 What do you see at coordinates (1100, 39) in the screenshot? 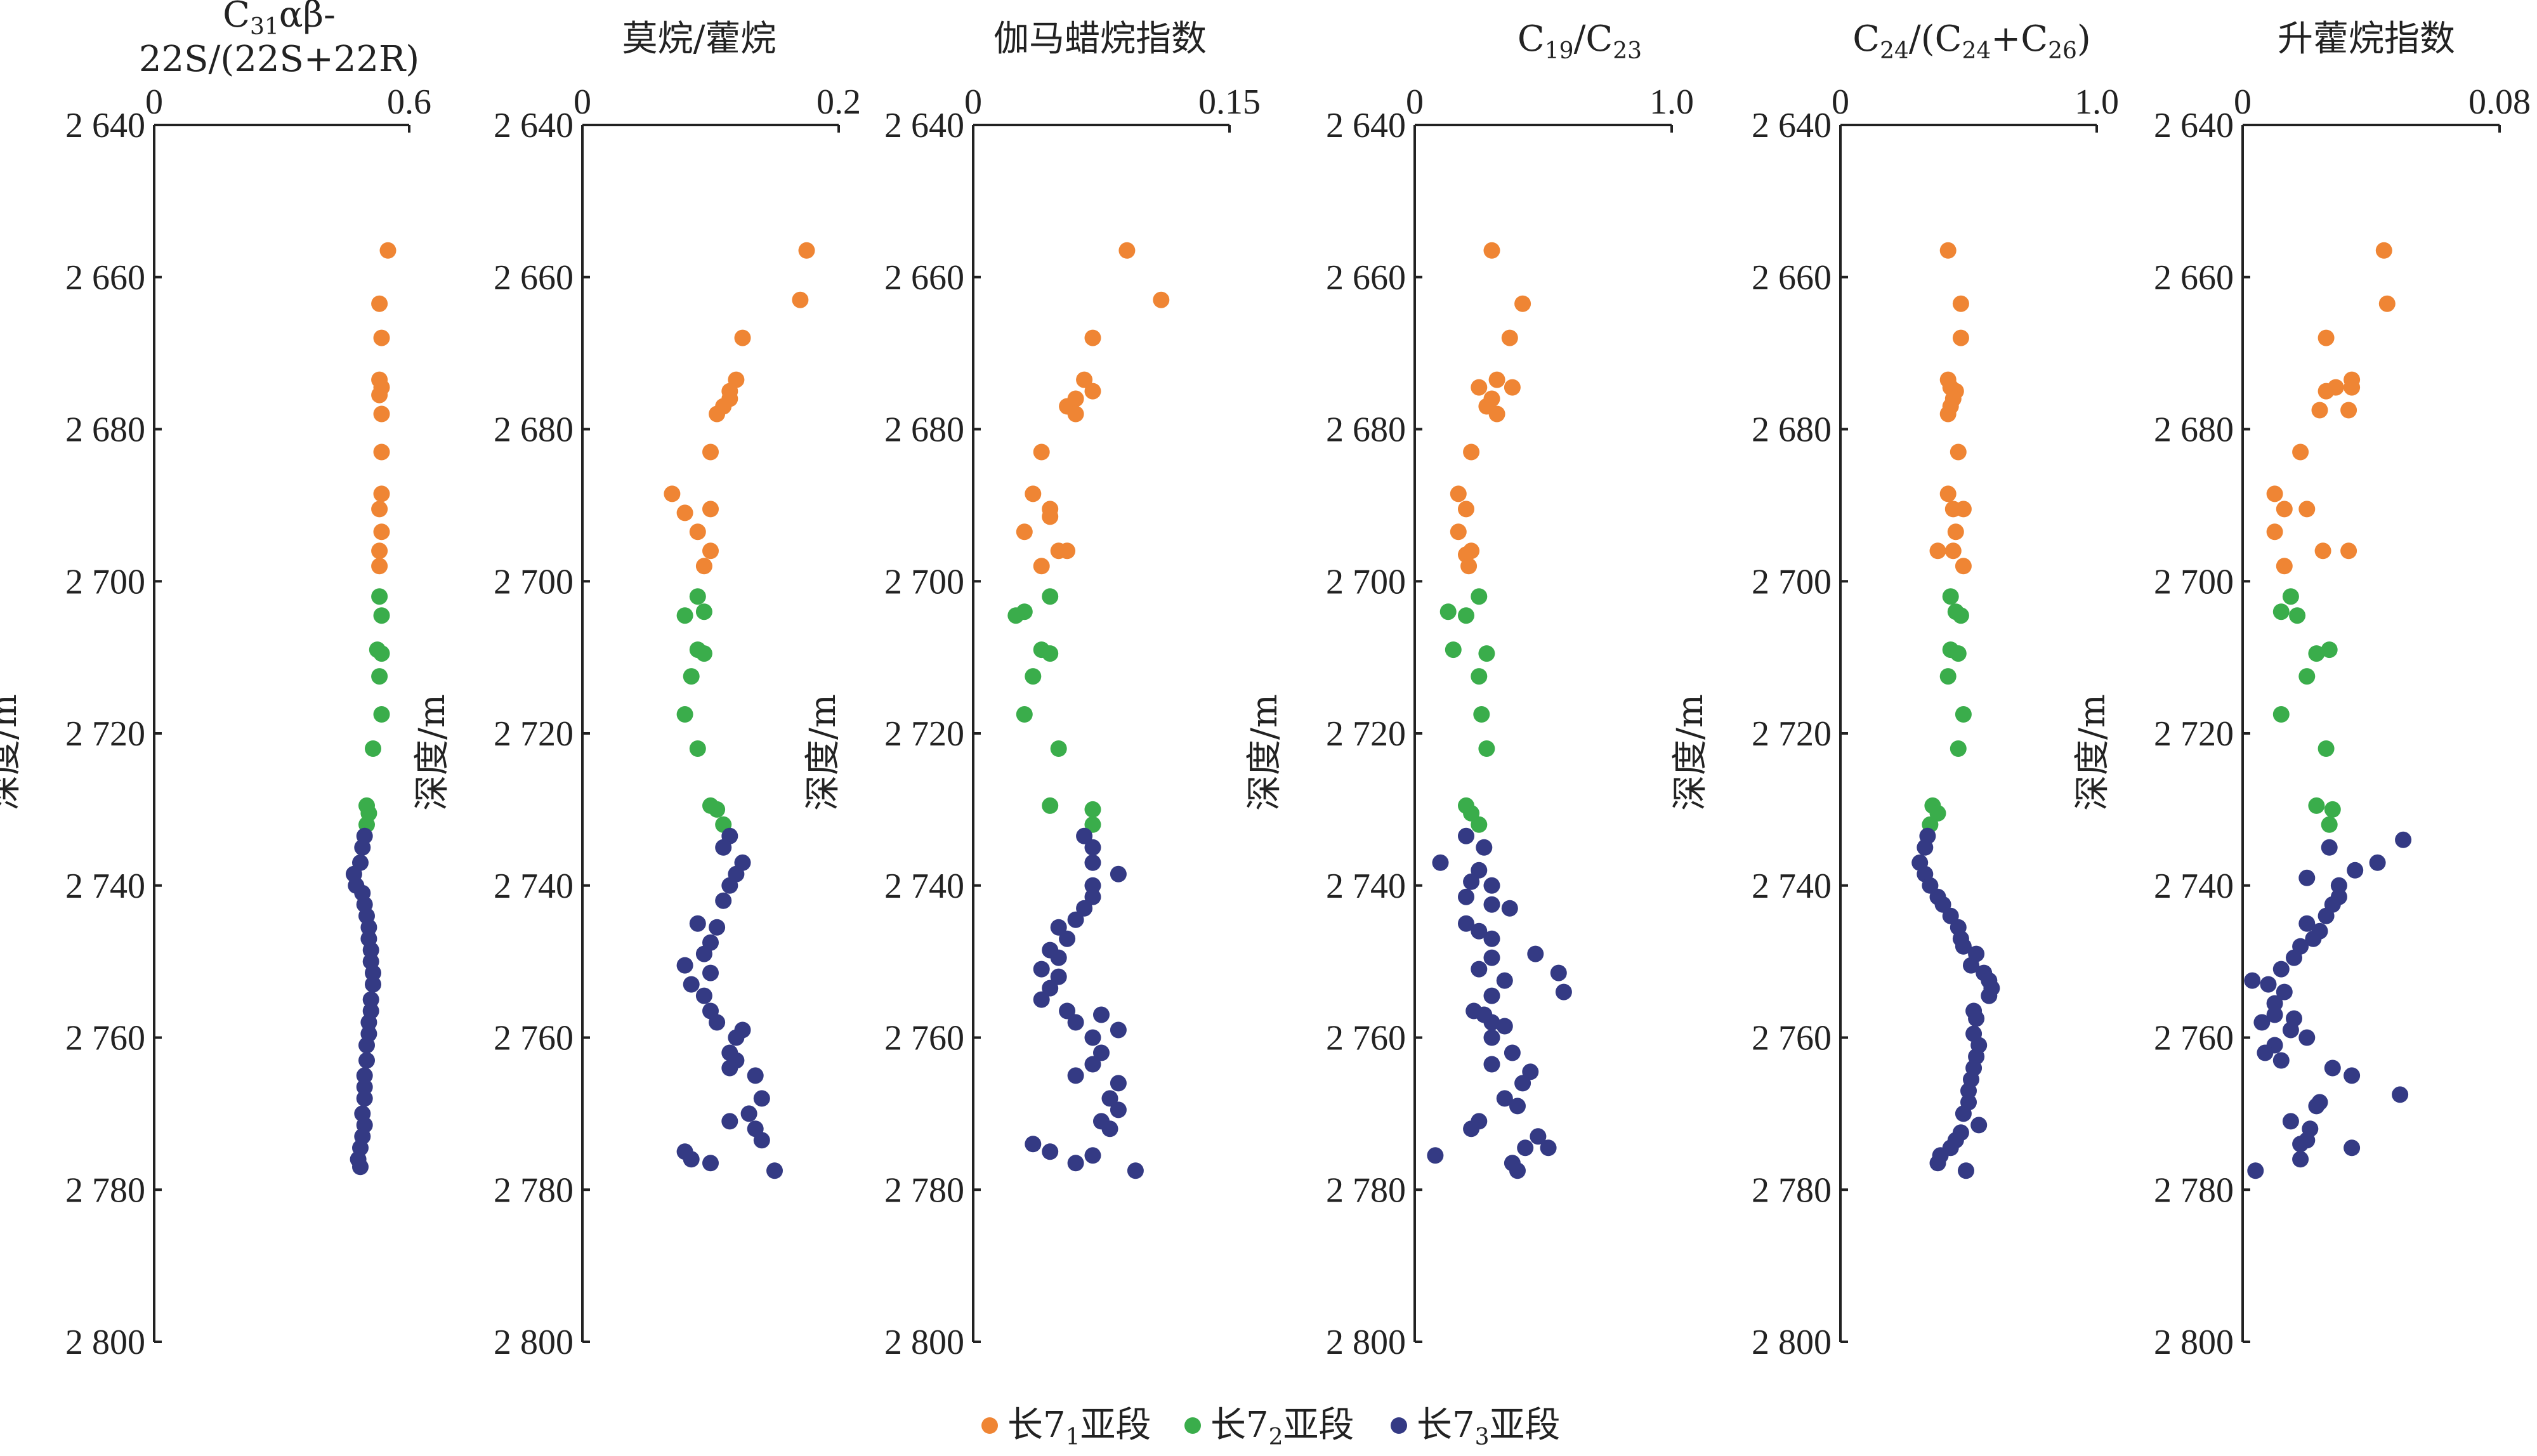
I see `panel-title: 伽马蜡烷指数` at bounding box center [1100, 39].